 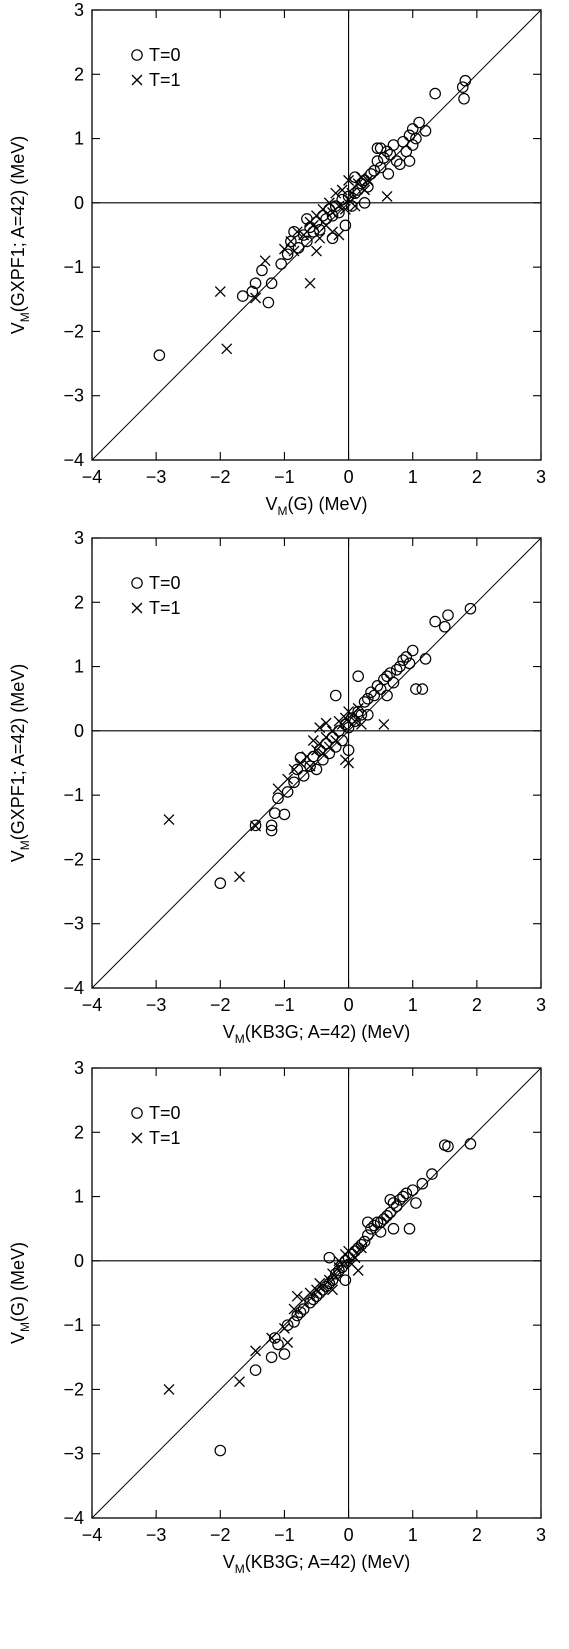 I want to click on x-axis-label: VM(G) (MeV), so click(x=316, y=506).